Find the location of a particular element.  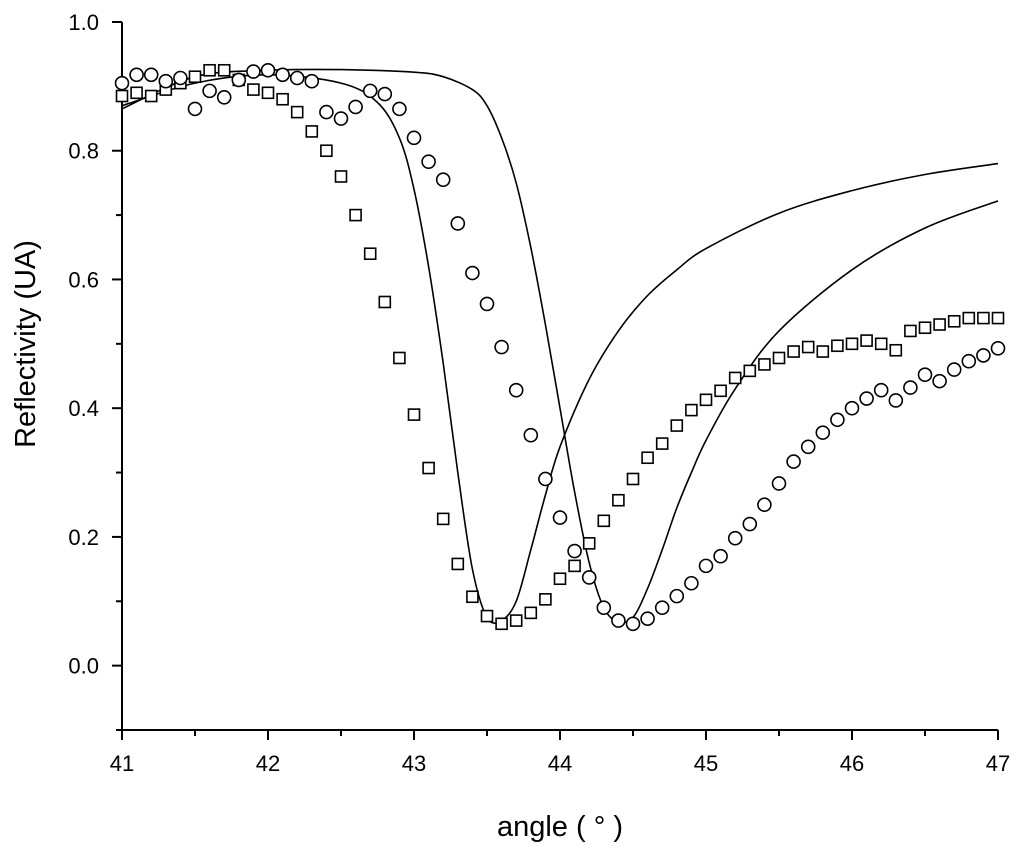

y-axis-title: Reflectivity (UA) is located at coordinates (26, 344).